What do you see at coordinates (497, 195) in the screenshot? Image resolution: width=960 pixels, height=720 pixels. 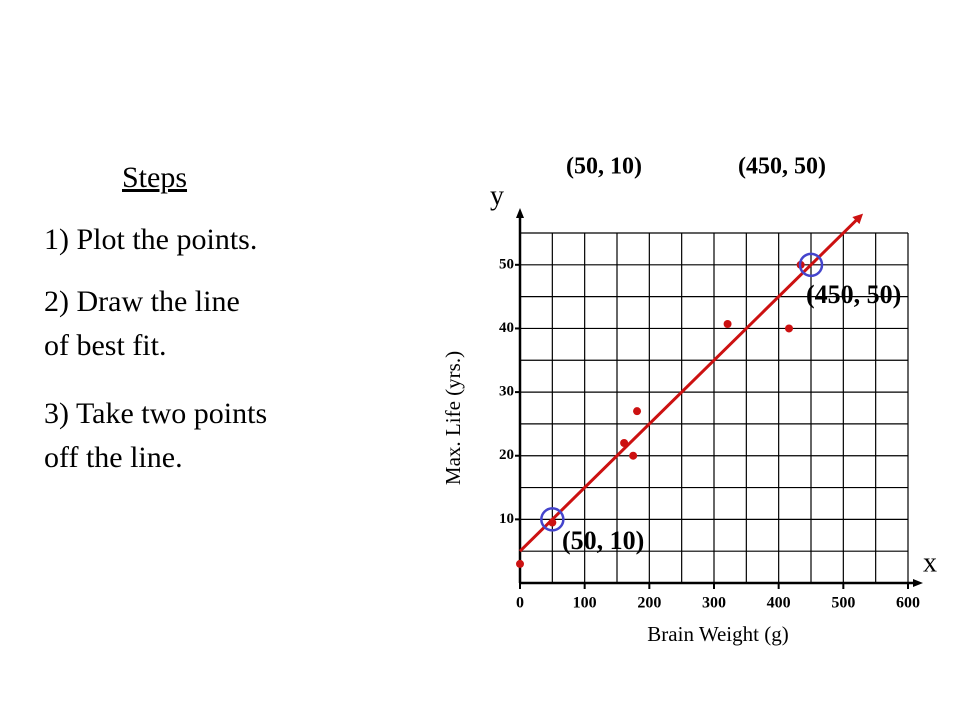 I see `y-axis-name: y` at bounding box center [497, 195].